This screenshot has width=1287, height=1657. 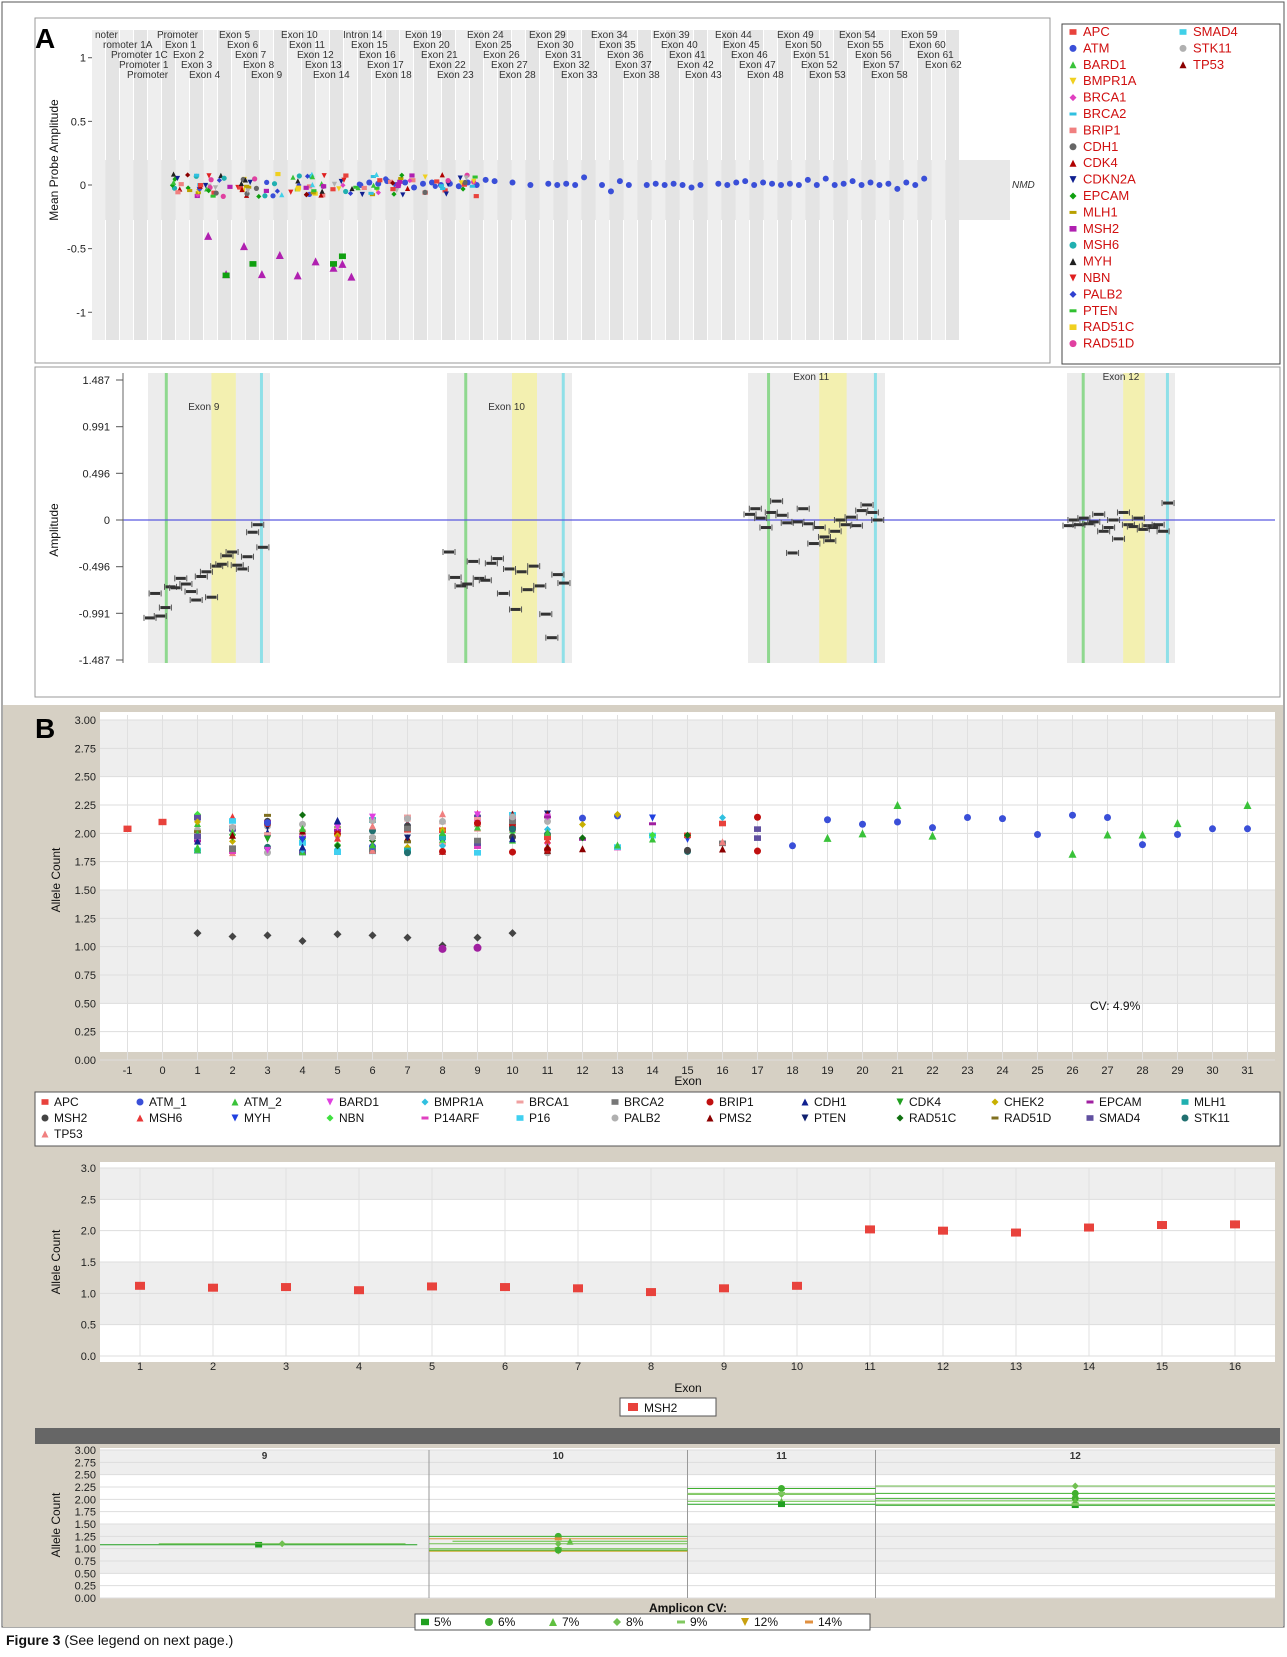 What do you see at coordinates (699, 1622) in the screenshot?
I see `legend-label: 9%` at bounding box center [699, 1622].